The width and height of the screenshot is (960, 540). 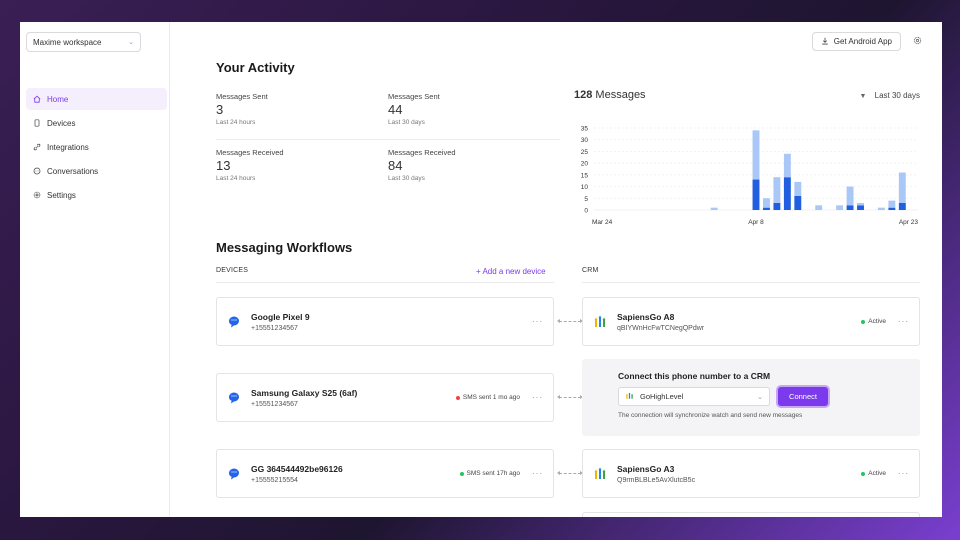 What do you see at coordinates (385, 282) in the screenshot?
I see `devices-divider` at bounding box center [385, 282].